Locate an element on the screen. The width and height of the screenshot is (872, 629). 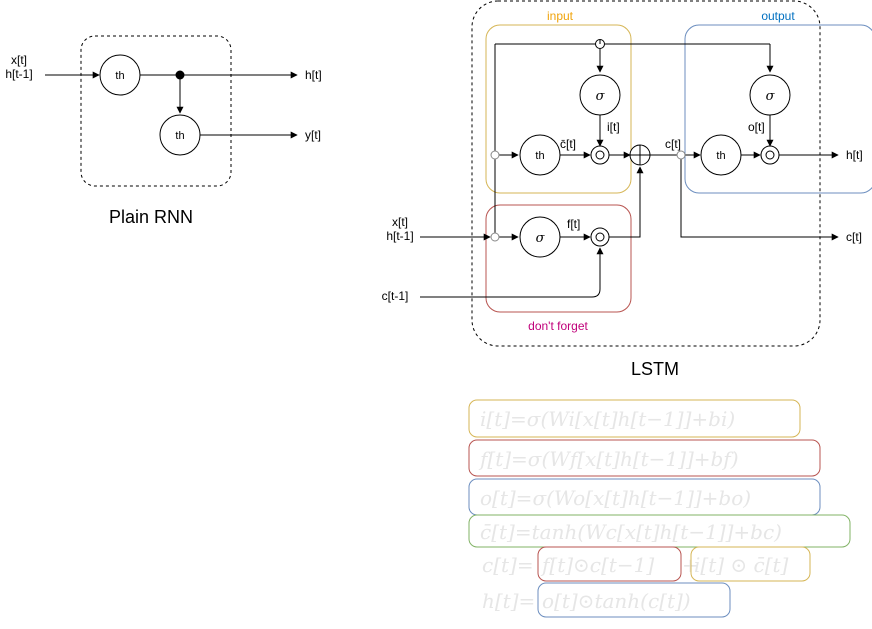
th2-label: th is located at coordinates (720, 156).